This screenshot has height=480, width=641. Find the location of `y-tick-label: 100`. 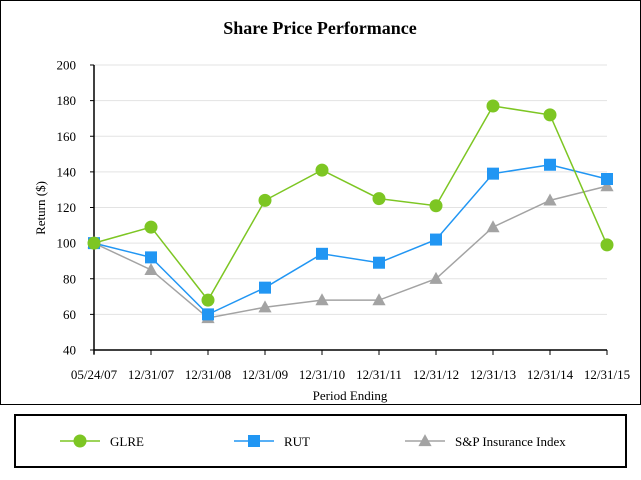

y-tick-label: 100 is located at coordinates (67, 243).